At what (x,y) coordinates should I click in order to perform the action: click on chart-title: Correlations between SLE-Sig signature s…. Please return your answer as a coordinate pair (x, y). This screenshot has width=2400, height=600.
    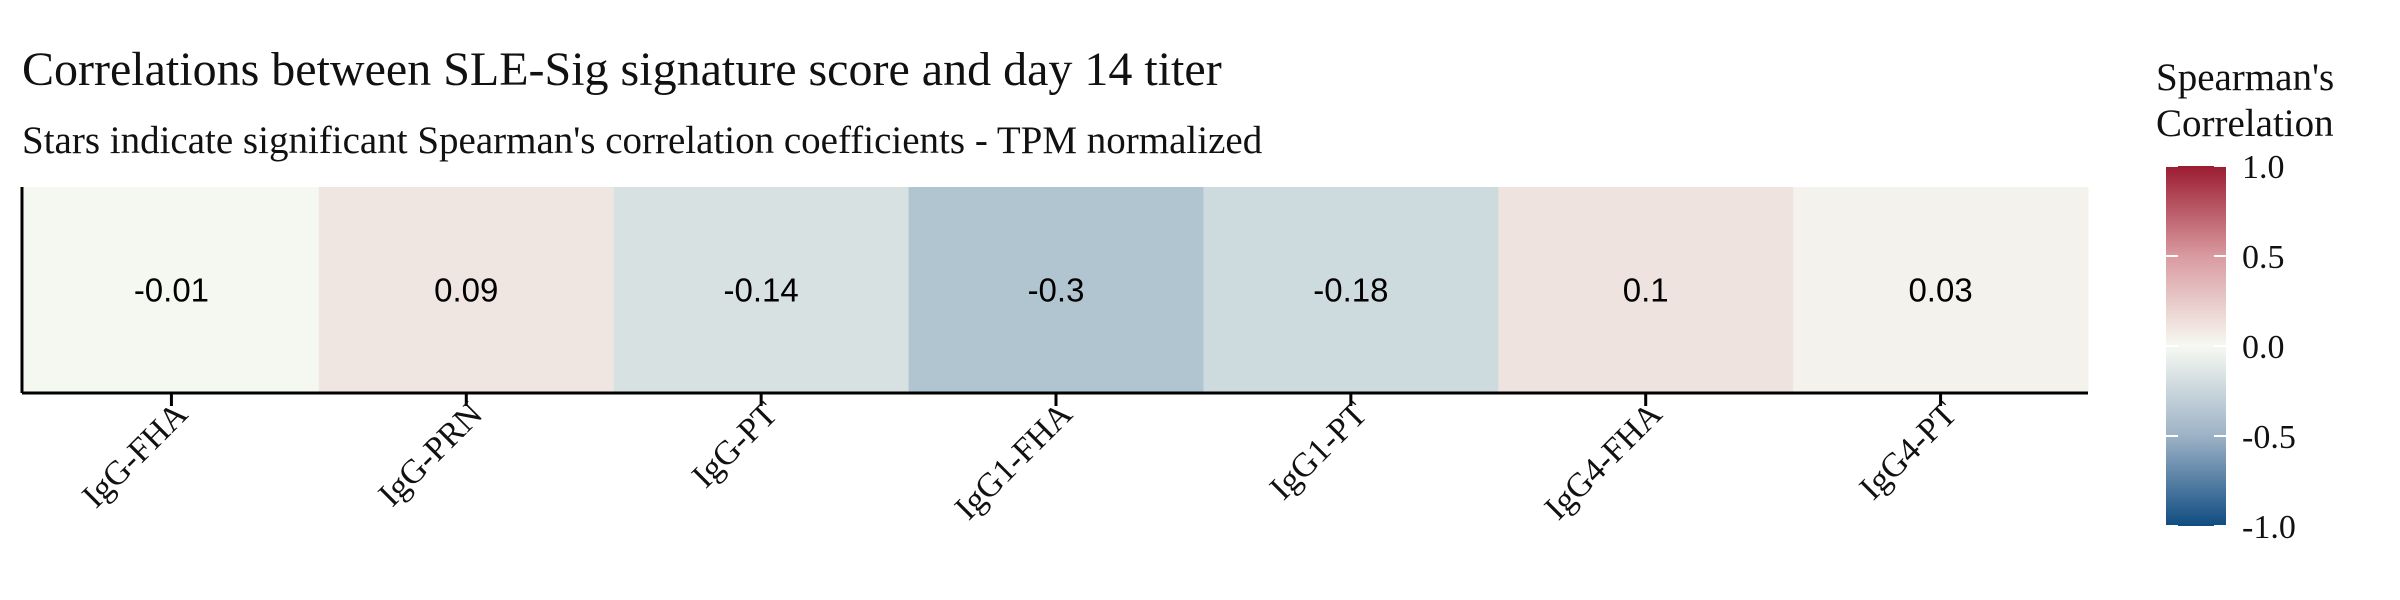
    Looking at the image, I should click on (622, 69).